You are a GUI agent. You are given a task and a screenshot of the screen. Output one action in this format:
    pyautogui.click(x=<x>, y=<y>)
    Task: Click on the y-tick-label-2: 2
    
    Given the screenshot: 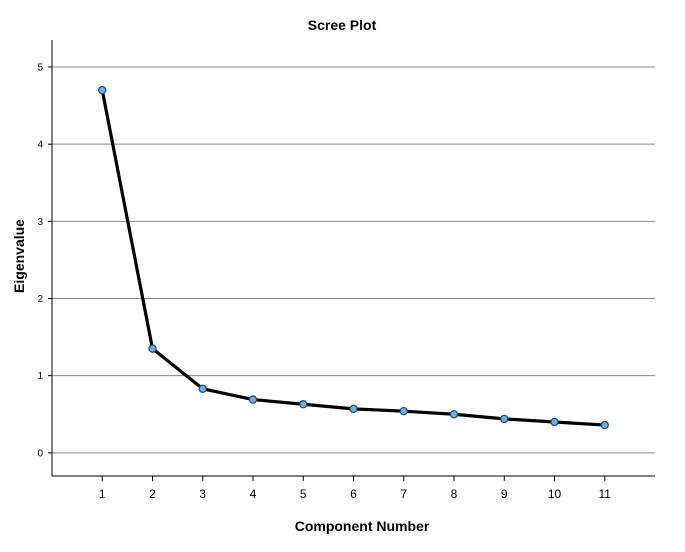 What is the action you would take?
    pyautogui.click(x=40, y=299)
    